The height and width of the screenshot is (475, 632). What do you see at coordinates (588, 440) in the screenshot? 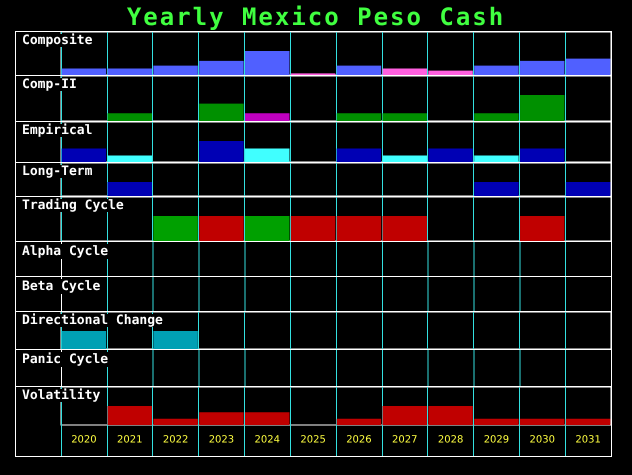
I see `x-tick-label: 2031` at bounding box center [588, 440].